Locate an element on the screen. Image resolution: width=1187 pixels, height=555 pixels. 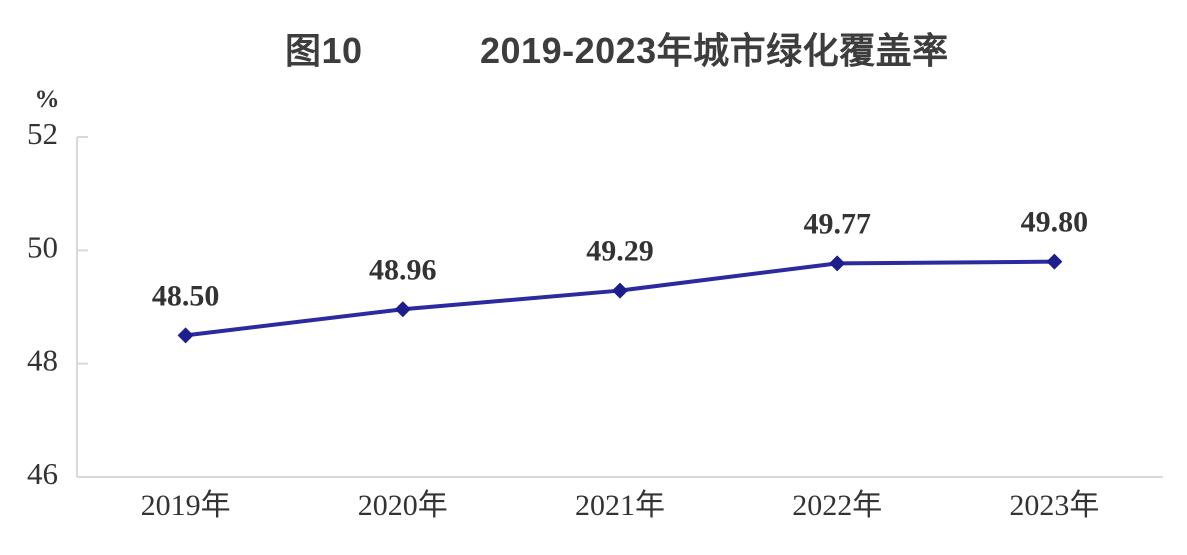
figure-number: 图10 is located at coordinates (324, 50).